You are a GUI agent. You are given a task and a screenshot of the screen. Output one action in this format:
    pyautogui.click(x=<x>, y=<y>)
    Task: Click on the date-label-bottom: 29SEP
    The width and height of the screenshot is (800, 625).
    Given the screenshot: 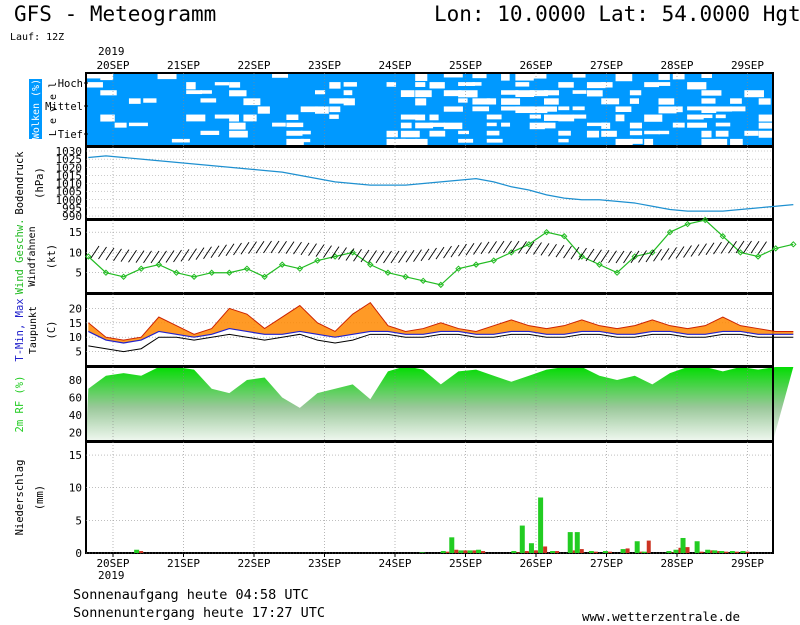 What is the action you would take?
    pyautogui.click(x=747, y=563)
    